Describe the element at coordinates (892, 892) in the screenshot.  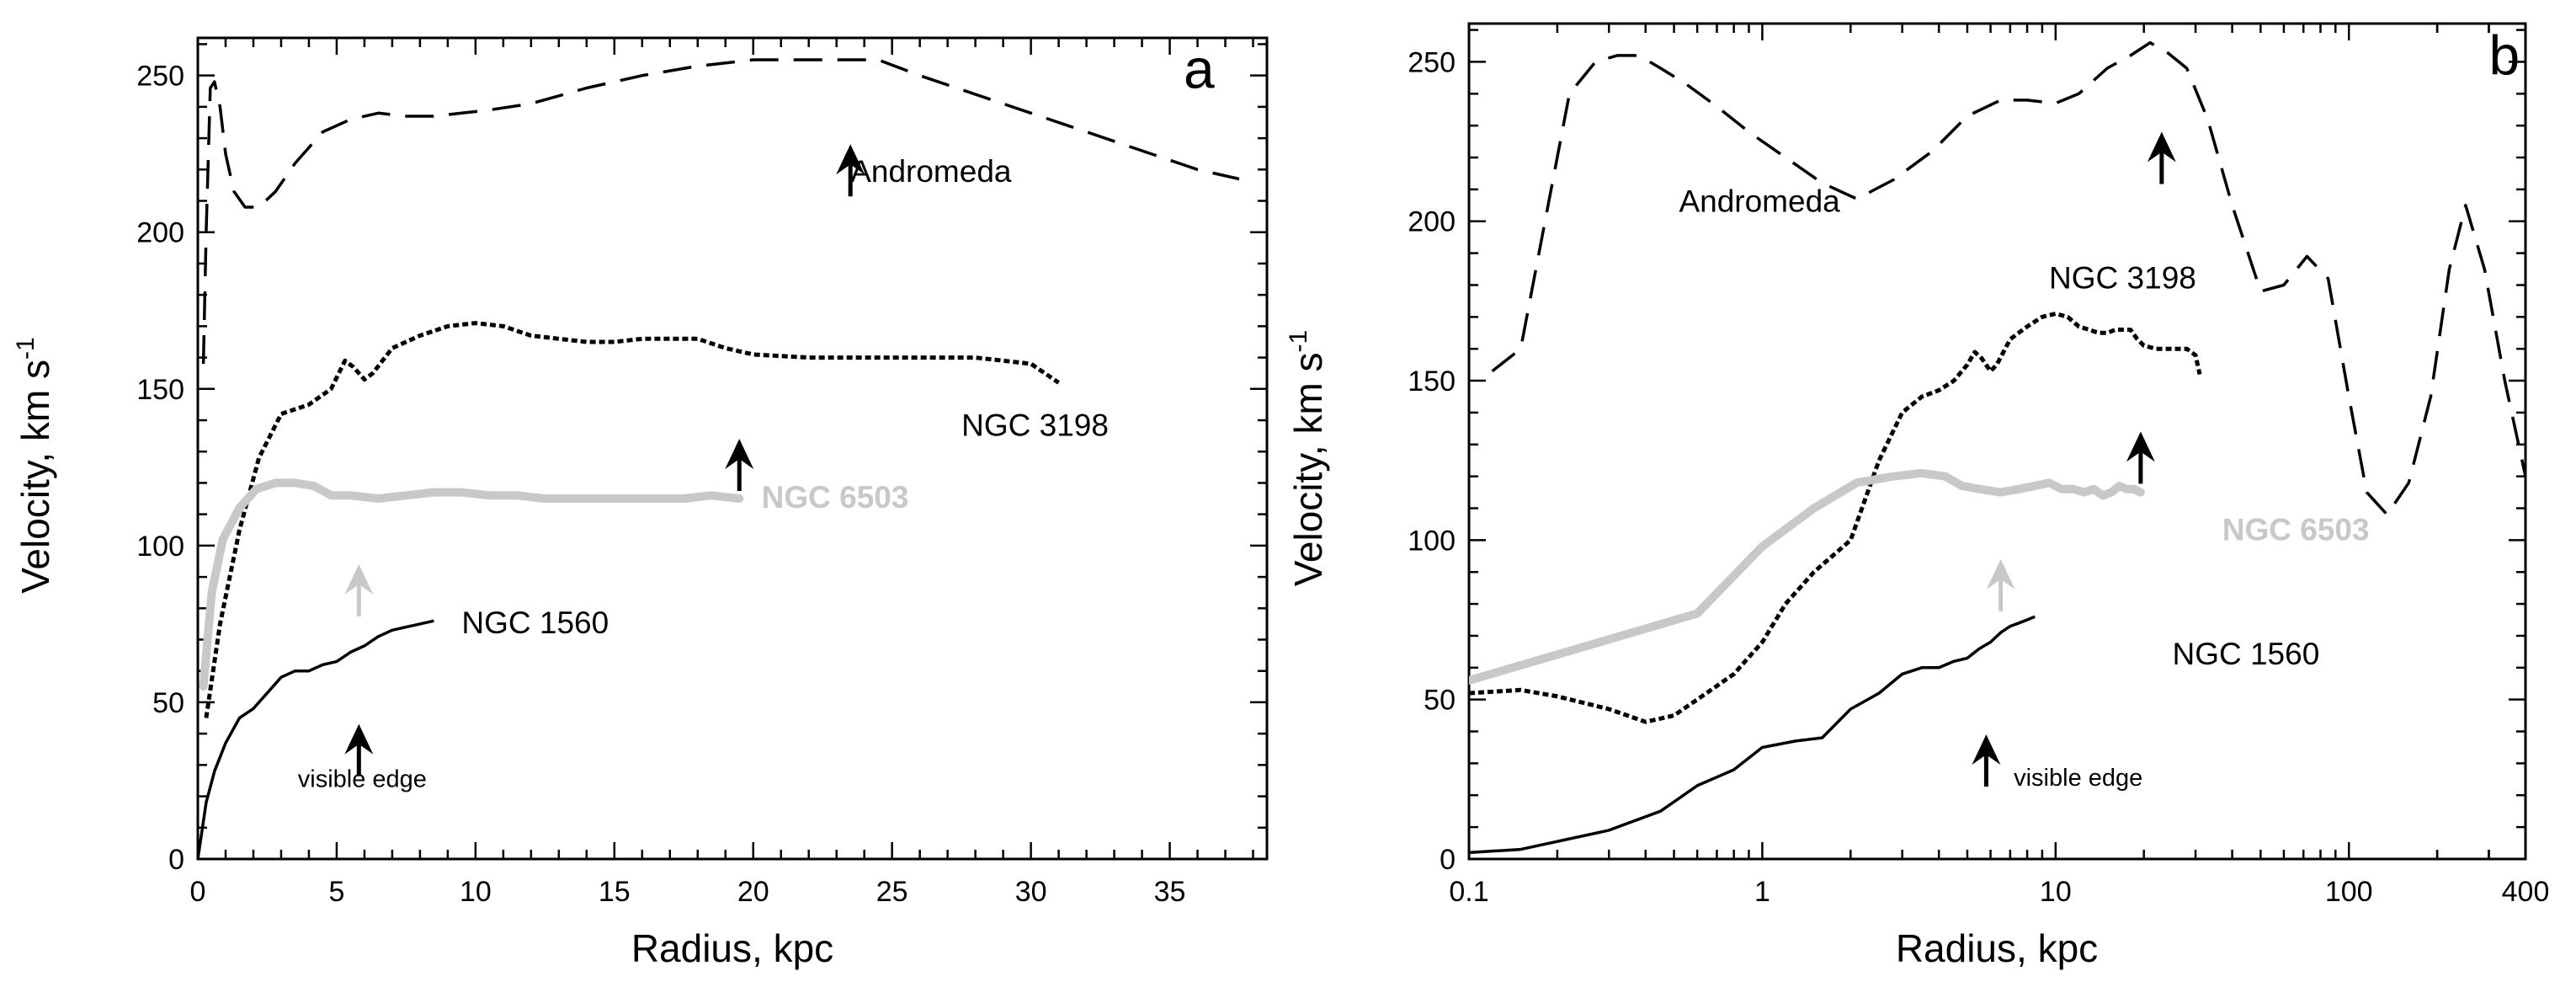
I see `x-tick-label: 25` at that location.